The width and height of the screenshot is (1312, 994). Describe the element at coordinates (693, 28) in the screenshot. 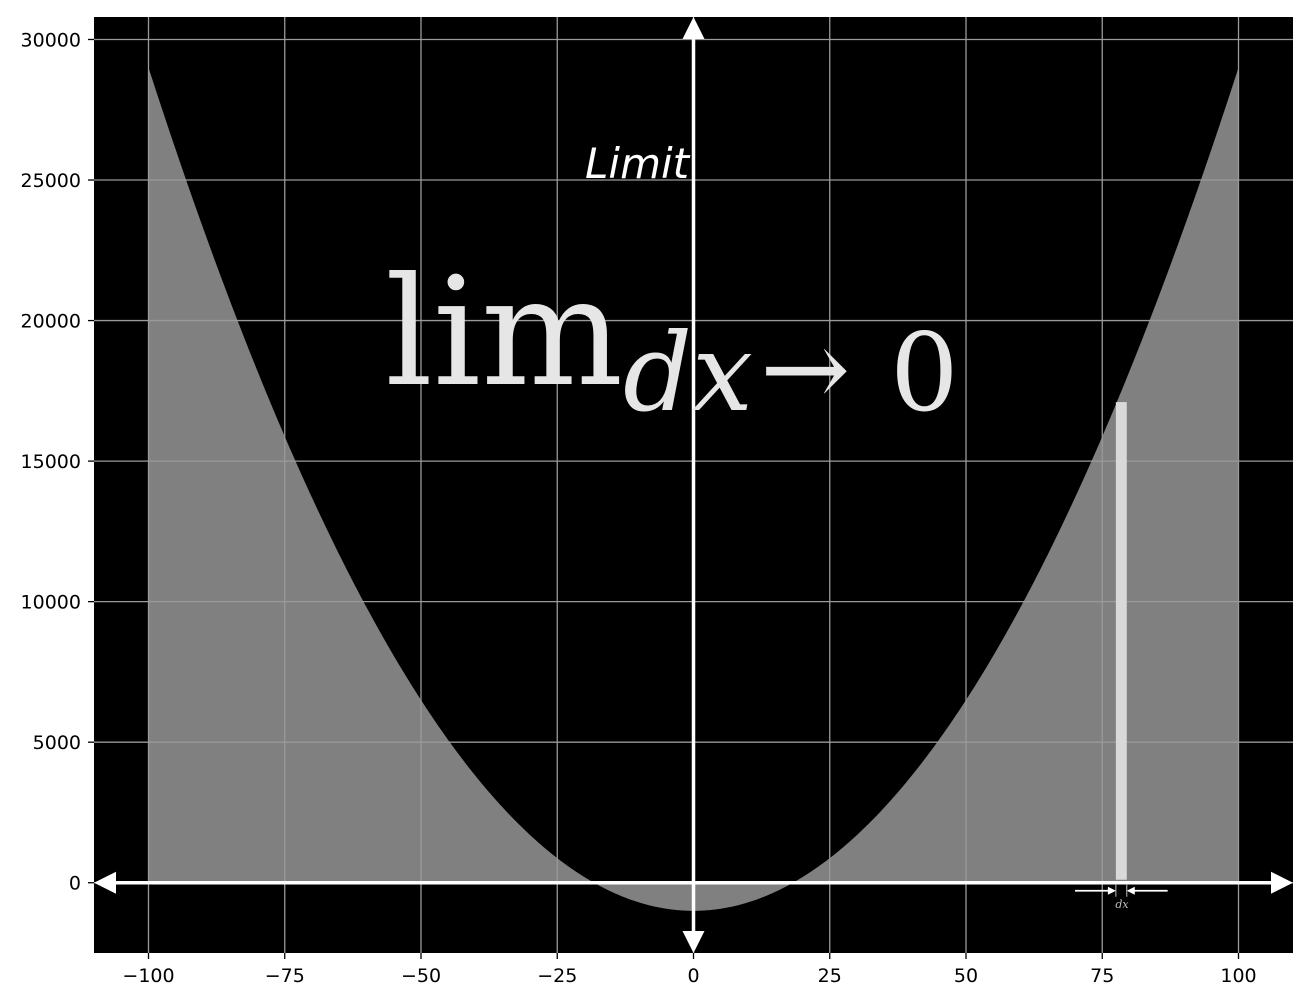

I see `y-axis-top-arrow` at that location.